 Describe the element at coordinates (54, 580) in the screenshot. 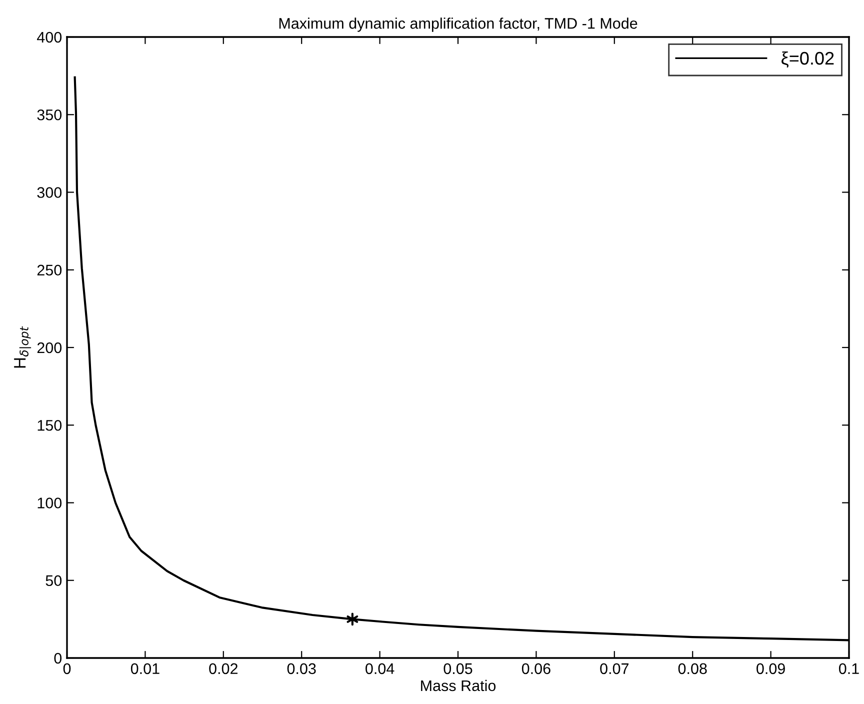

I see `y-tick-label: 50` at that location.